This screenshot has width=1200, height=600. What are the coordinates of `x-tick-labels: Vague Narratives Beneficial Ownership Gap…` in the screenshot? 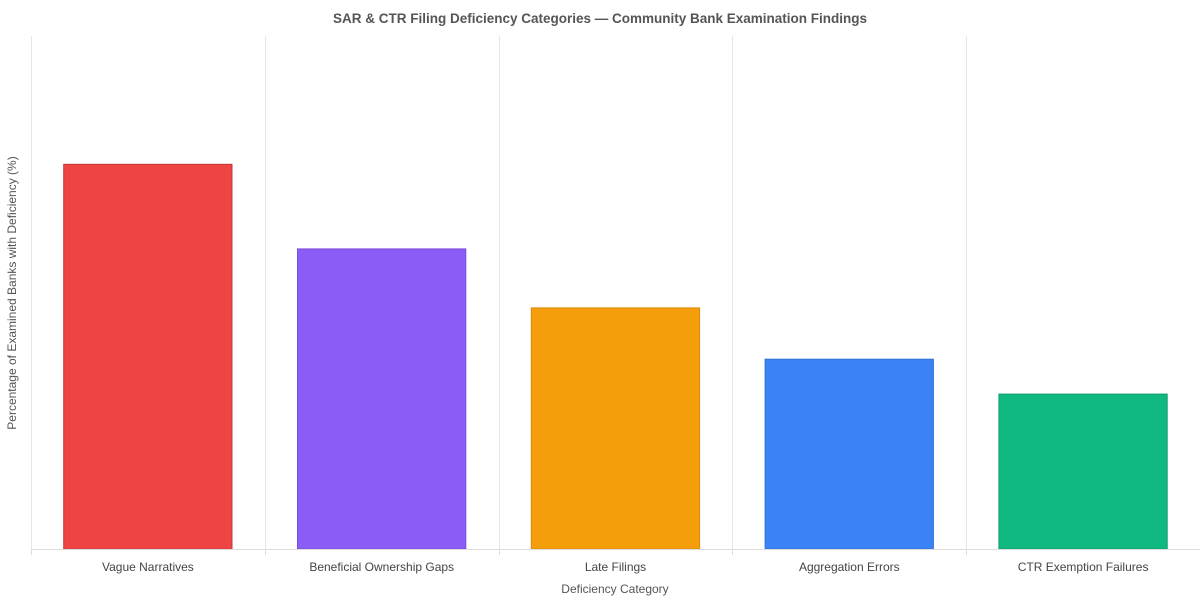 It's located at (625, 567).